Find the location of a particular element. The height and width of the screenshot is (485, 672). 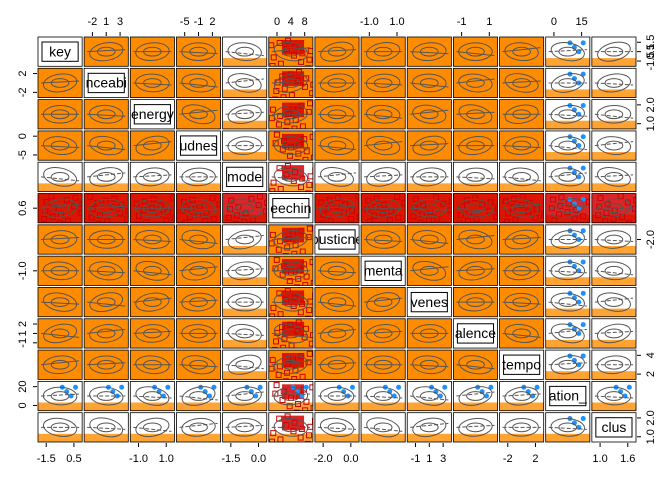

panel: ousticne is located at coordinates (337, 239).